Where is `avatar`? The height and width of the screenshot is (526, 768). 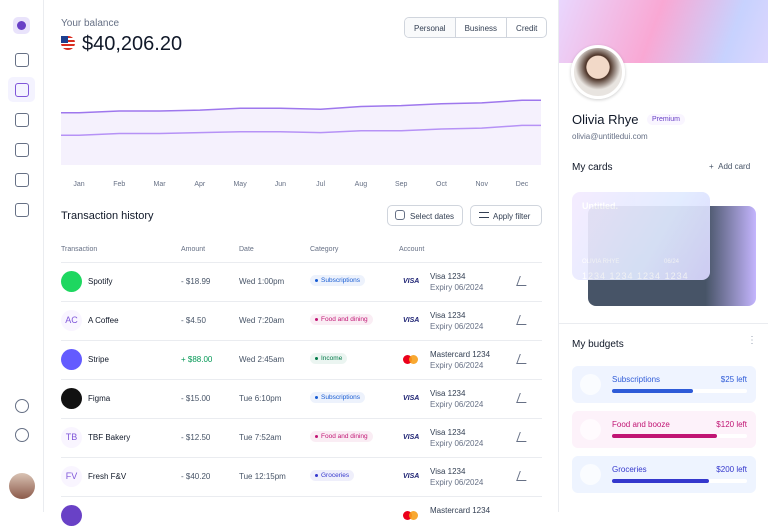 avatar is located at coordinates (22, 486).